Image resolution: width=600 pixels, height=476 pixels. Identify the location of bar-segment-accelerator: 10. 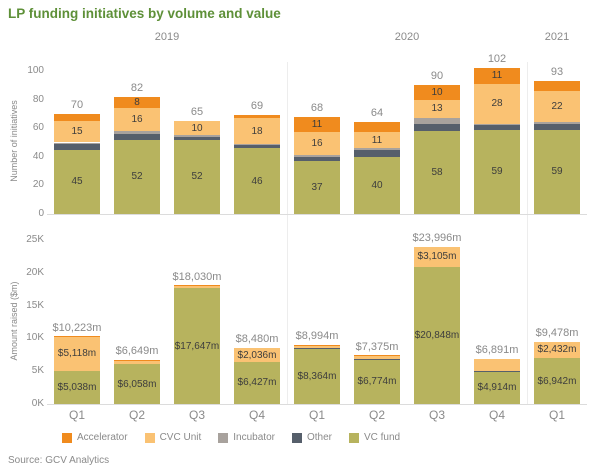
(437, 92).